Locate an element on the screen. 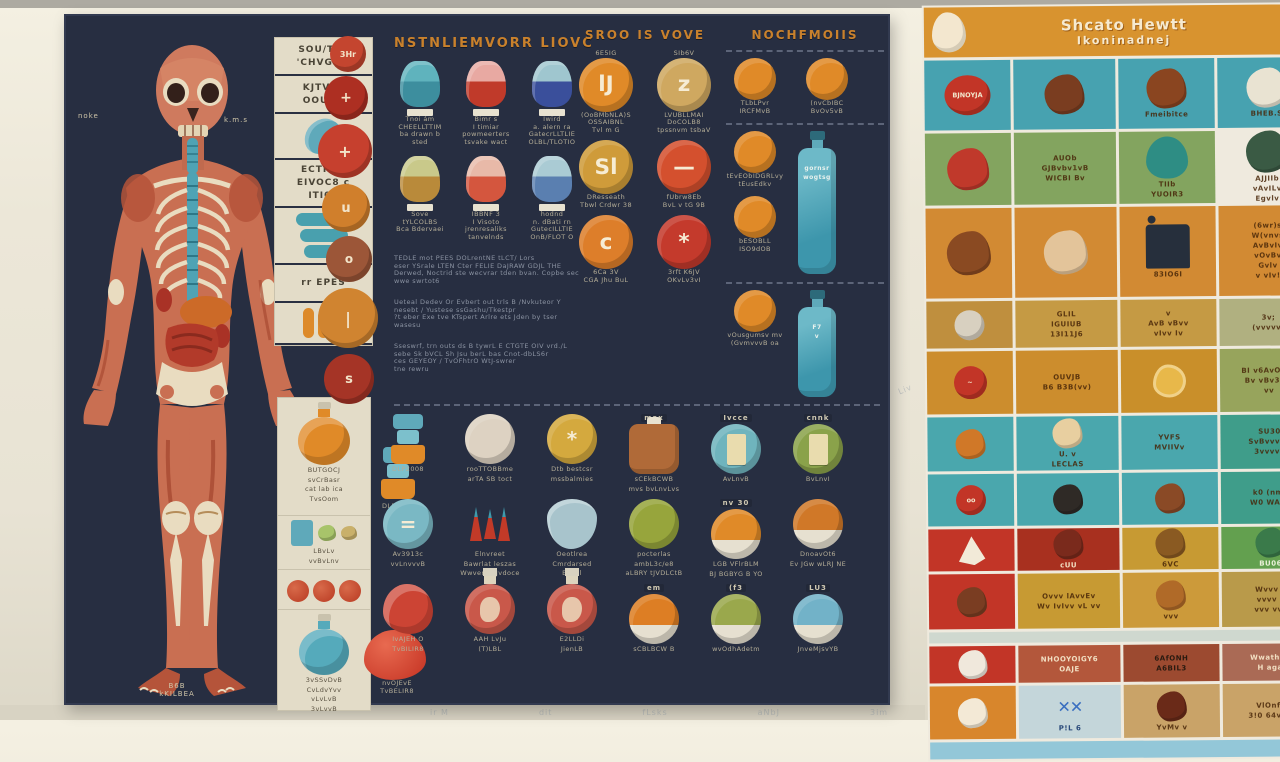  hide-icon is located at coordinates (1170, 498).